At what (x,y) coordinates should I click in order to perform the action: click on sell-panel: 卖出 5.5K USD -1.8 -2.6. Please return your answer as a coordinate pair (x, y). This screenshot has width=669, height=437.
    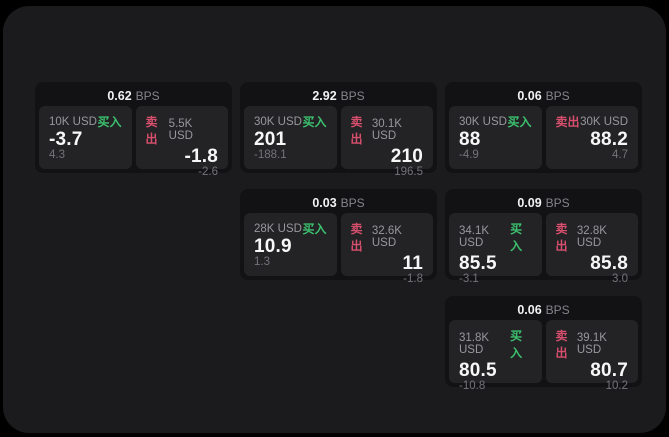
    Looking at the image, I should click on (181, 142).